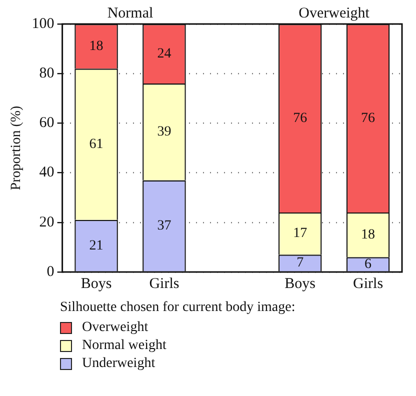  What do you see at coordinates (46, 172) in the screenshot?
I see `y-tick-label: 40` at bounding box center [46, 172].